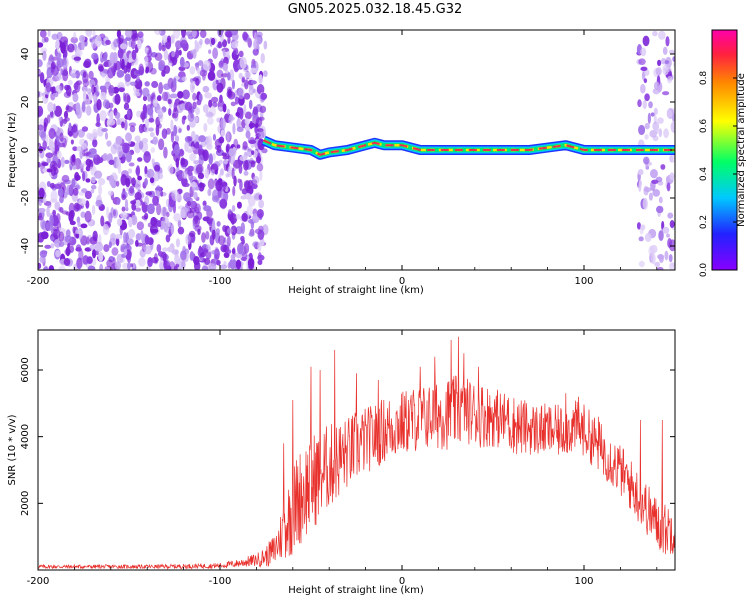 This screenshot has height=600, width=750. Describe the element at coordinates (718, 174) in the screenshot. I see `colorbar-ticks: 0.0 0.2 0.4 0.6 0.8` at that location.